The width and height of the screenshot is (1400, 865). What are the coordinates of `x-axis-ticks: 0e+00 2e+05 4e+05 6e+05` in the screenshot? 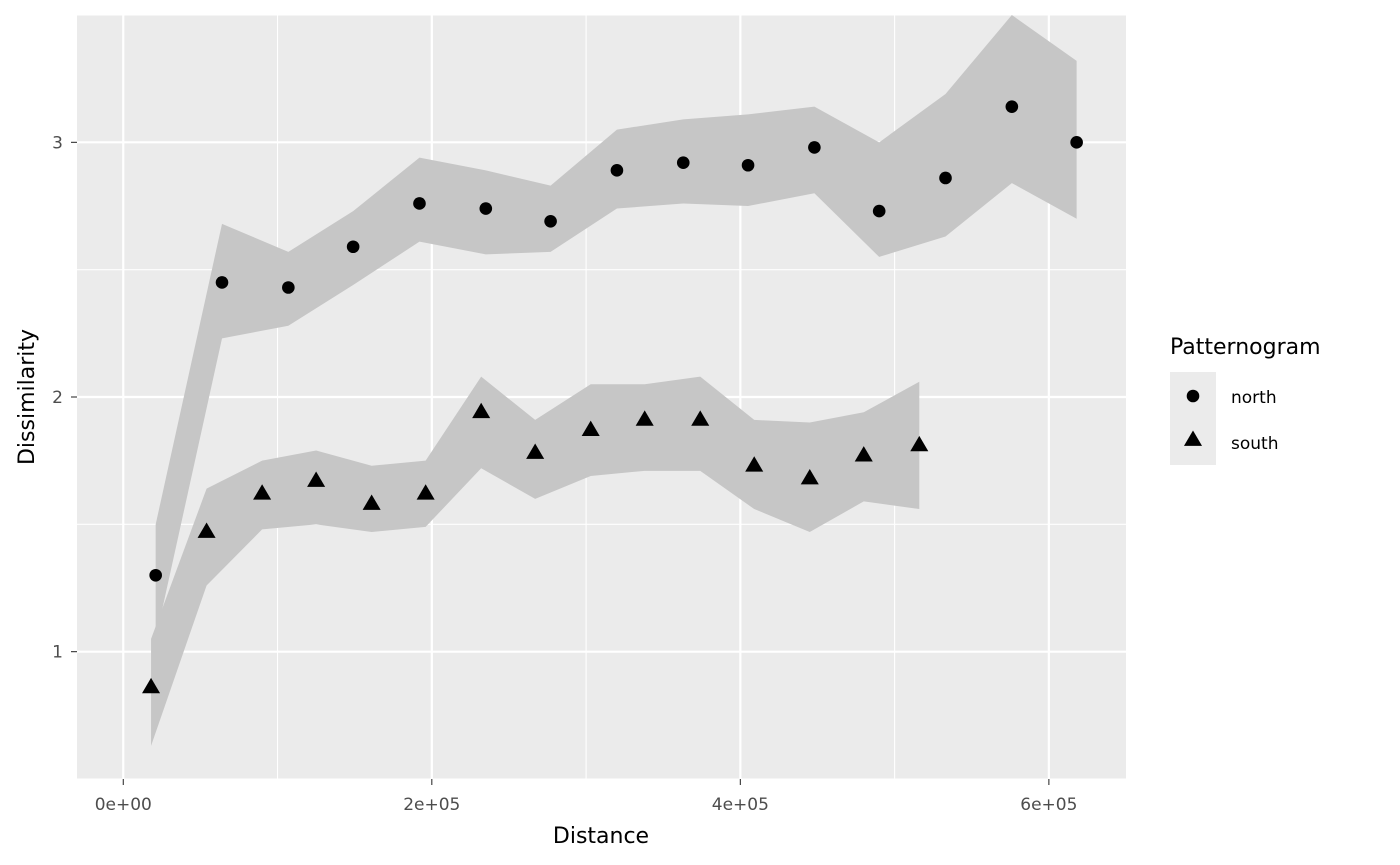 It's located at (586, 797).